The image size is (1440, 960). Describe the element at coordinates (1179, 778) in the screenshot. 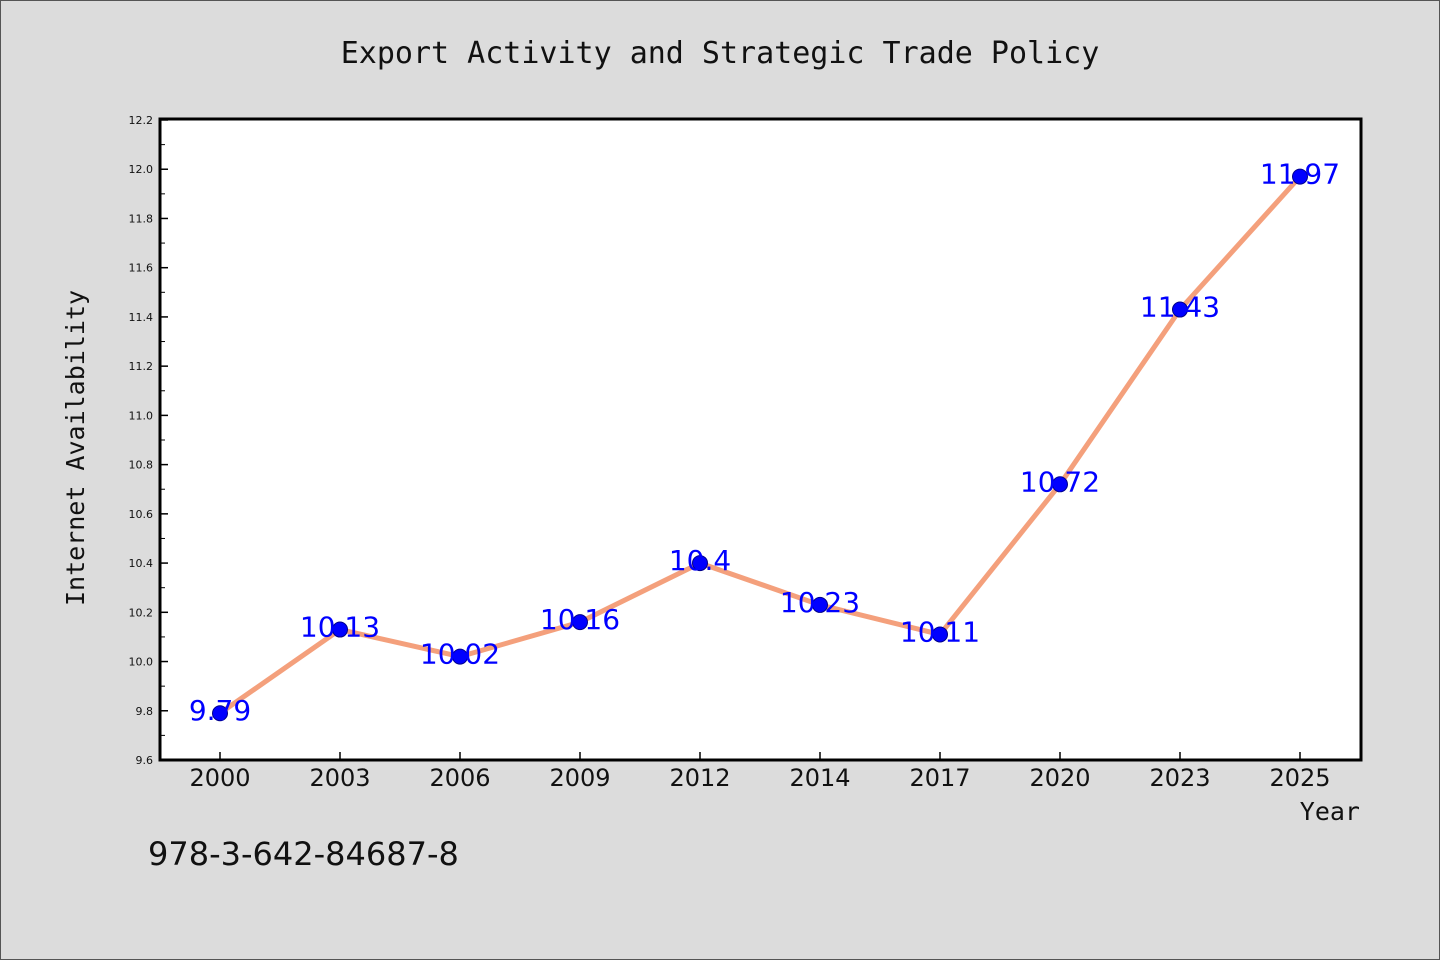

I see `x-tick-label: 2023` at that location.